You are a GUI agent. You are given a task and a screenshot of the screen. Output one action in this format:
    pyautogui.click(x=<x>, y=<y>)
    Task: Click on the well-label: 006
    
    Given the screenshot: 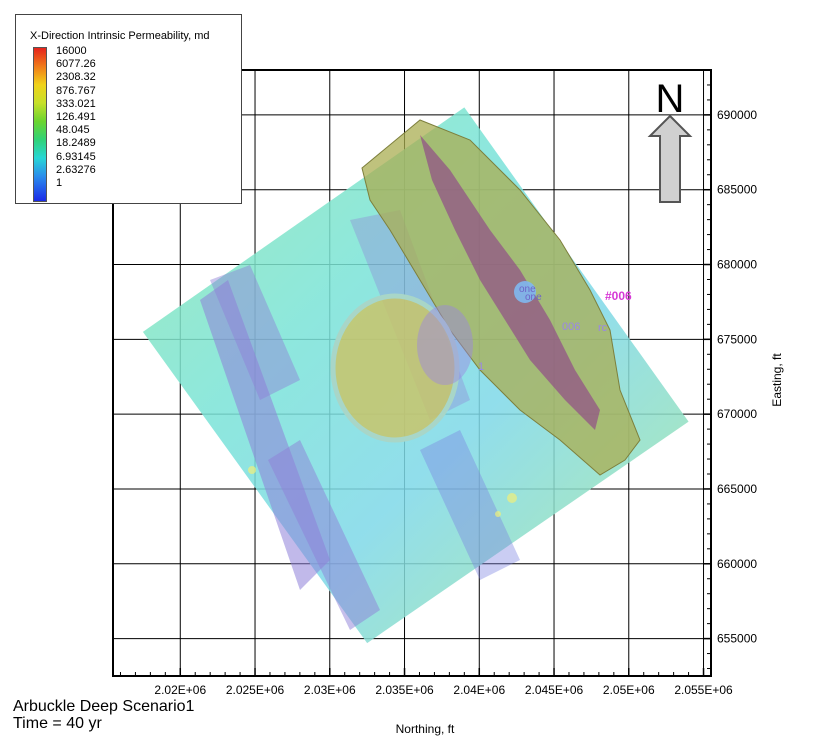 What is the action you would take?
    pyautogui.click(x=571, y=327)
    